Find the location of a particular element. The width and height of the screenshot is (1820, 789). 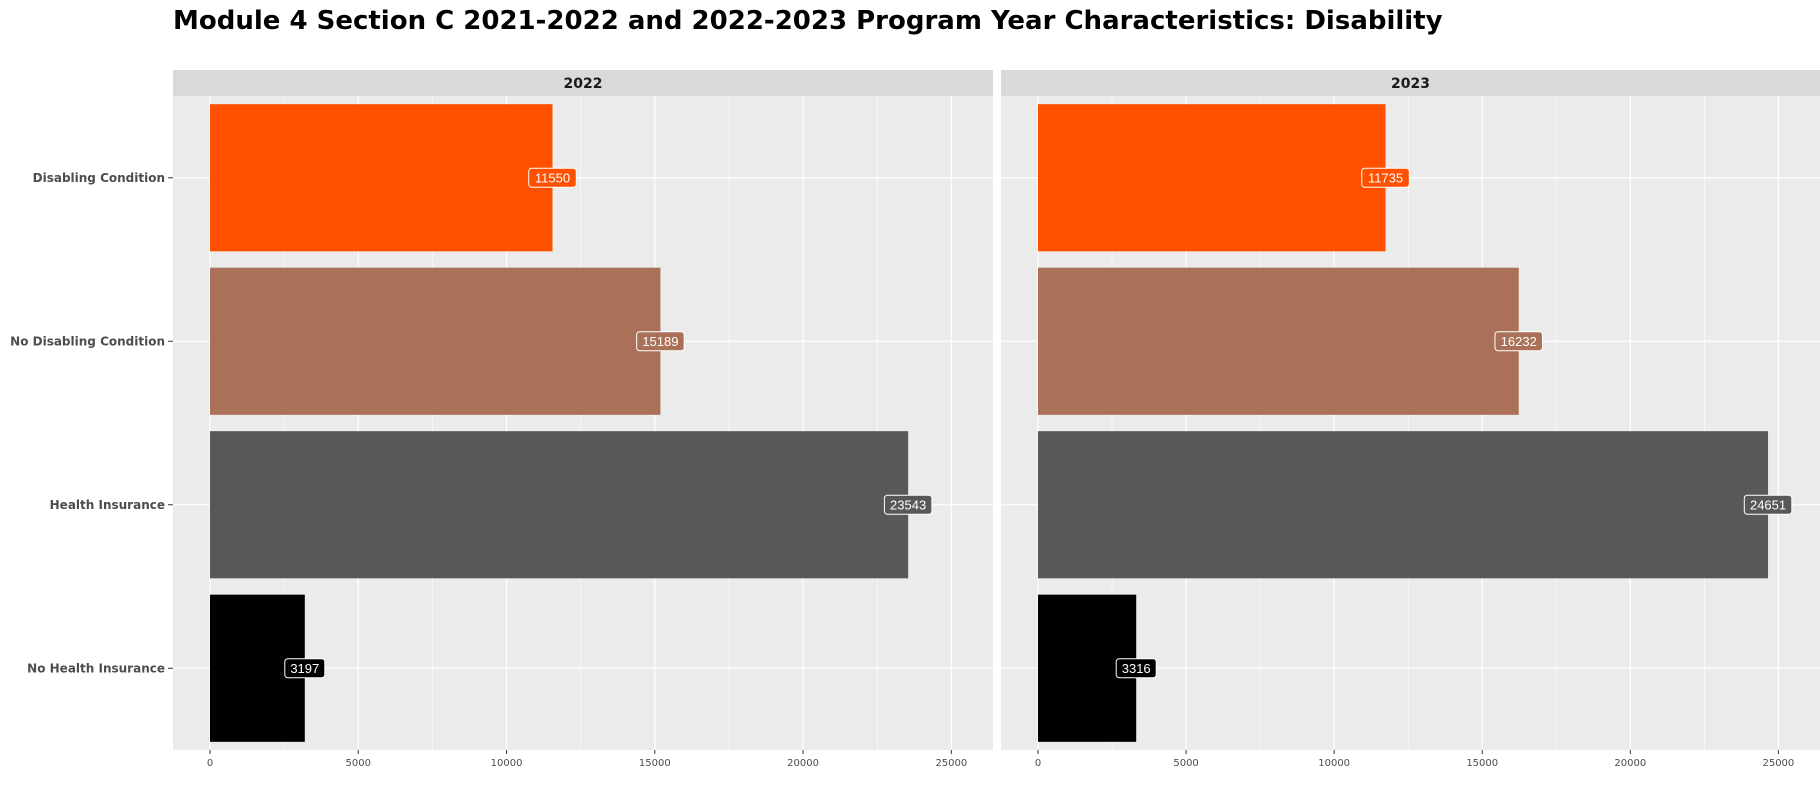

data-label: 3197 is located at coordinates (304, 668).